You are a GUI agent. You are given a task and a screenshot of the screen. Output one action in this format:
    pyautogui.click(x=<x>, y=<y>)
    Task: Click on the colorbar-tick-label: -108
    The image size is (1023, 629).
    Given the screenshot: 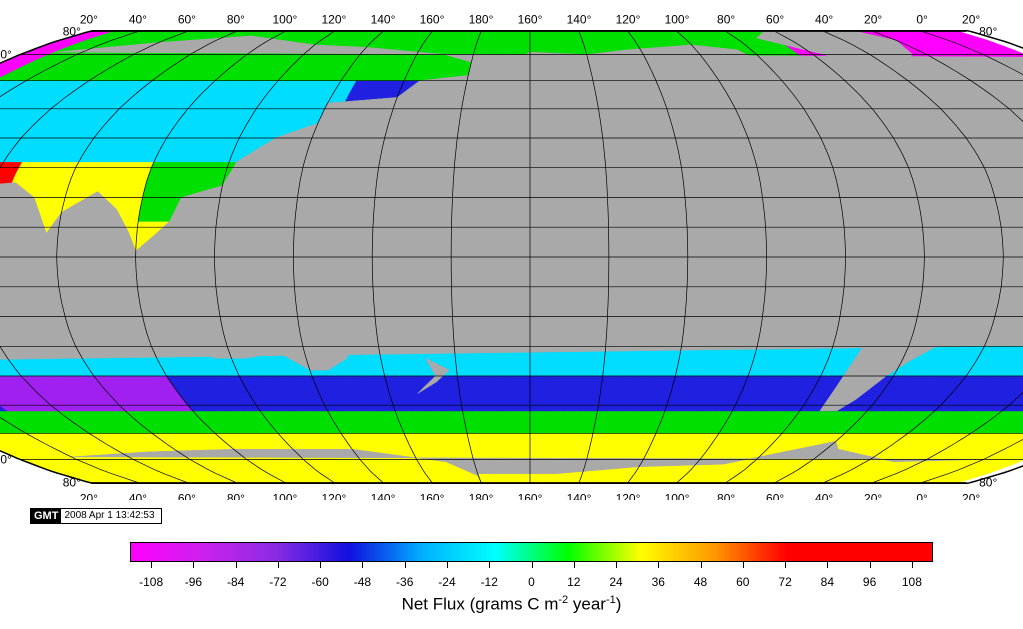 What is the action you would take?
    pyautogui.click(x=151, y=582)
    